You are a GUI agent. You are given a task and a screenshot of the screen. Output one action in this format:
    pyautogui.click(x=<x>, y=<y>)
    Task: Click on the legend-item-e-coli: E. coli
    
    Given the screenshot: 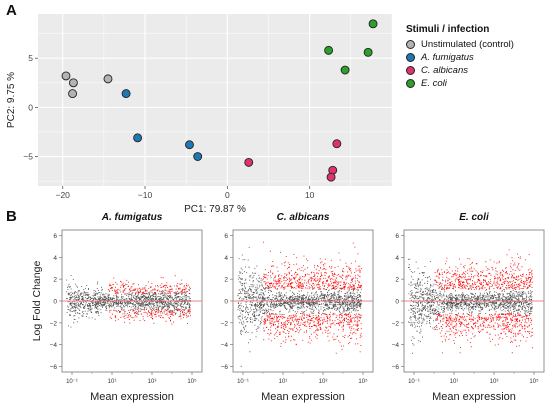 What is the action you would take?
    pyautogui.click(x=460, y=83)
    